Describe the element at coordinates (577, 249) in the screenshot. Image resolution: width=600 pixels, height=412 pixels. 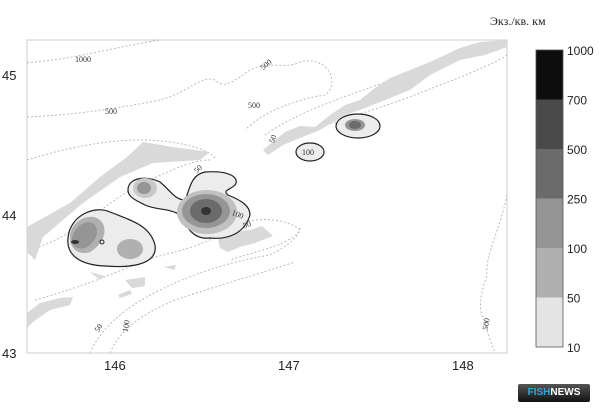
I see `colorbar-label: 100` at that location.